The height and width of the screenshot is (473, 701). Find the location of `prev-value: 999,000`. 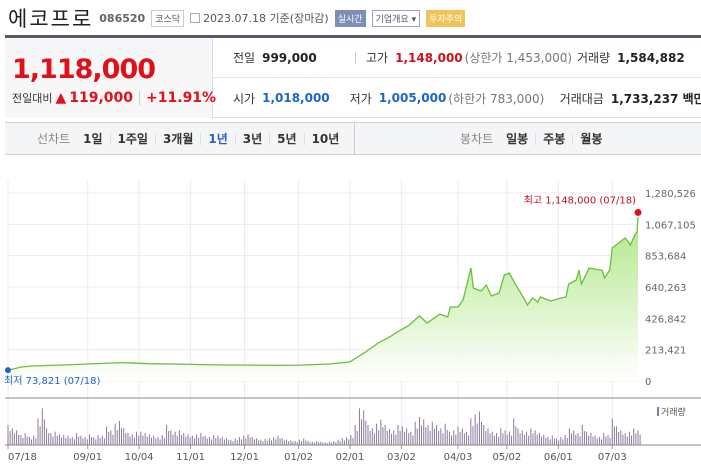

prev-value: 999,000 is located at coordinates (289, 57).